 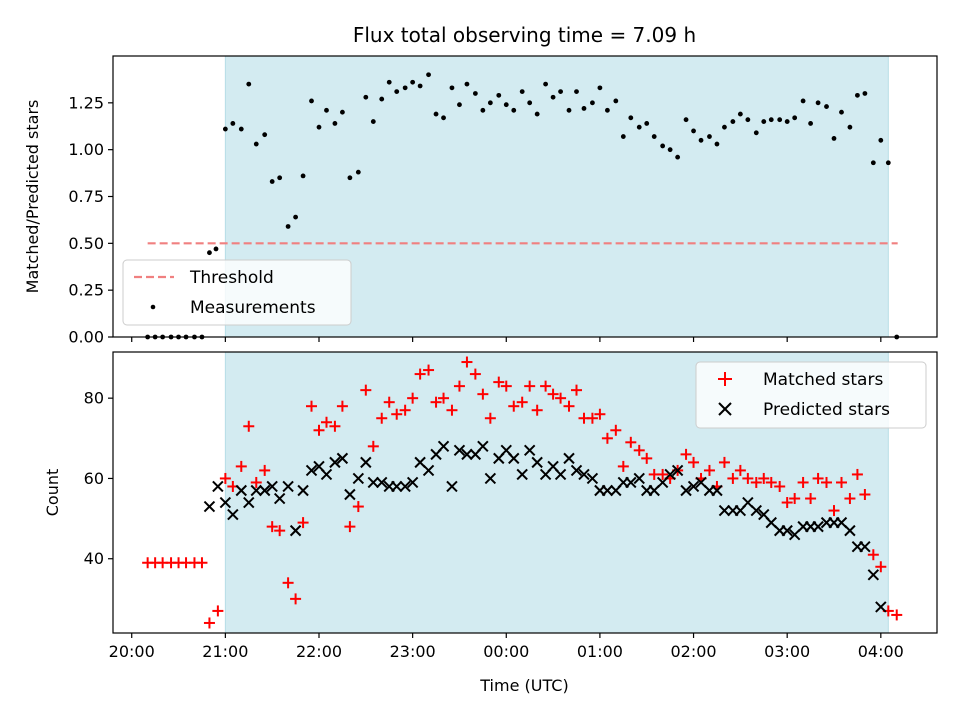 I want to click on ratio-y-tick-label: 0.00, so click(x=86, y=337).